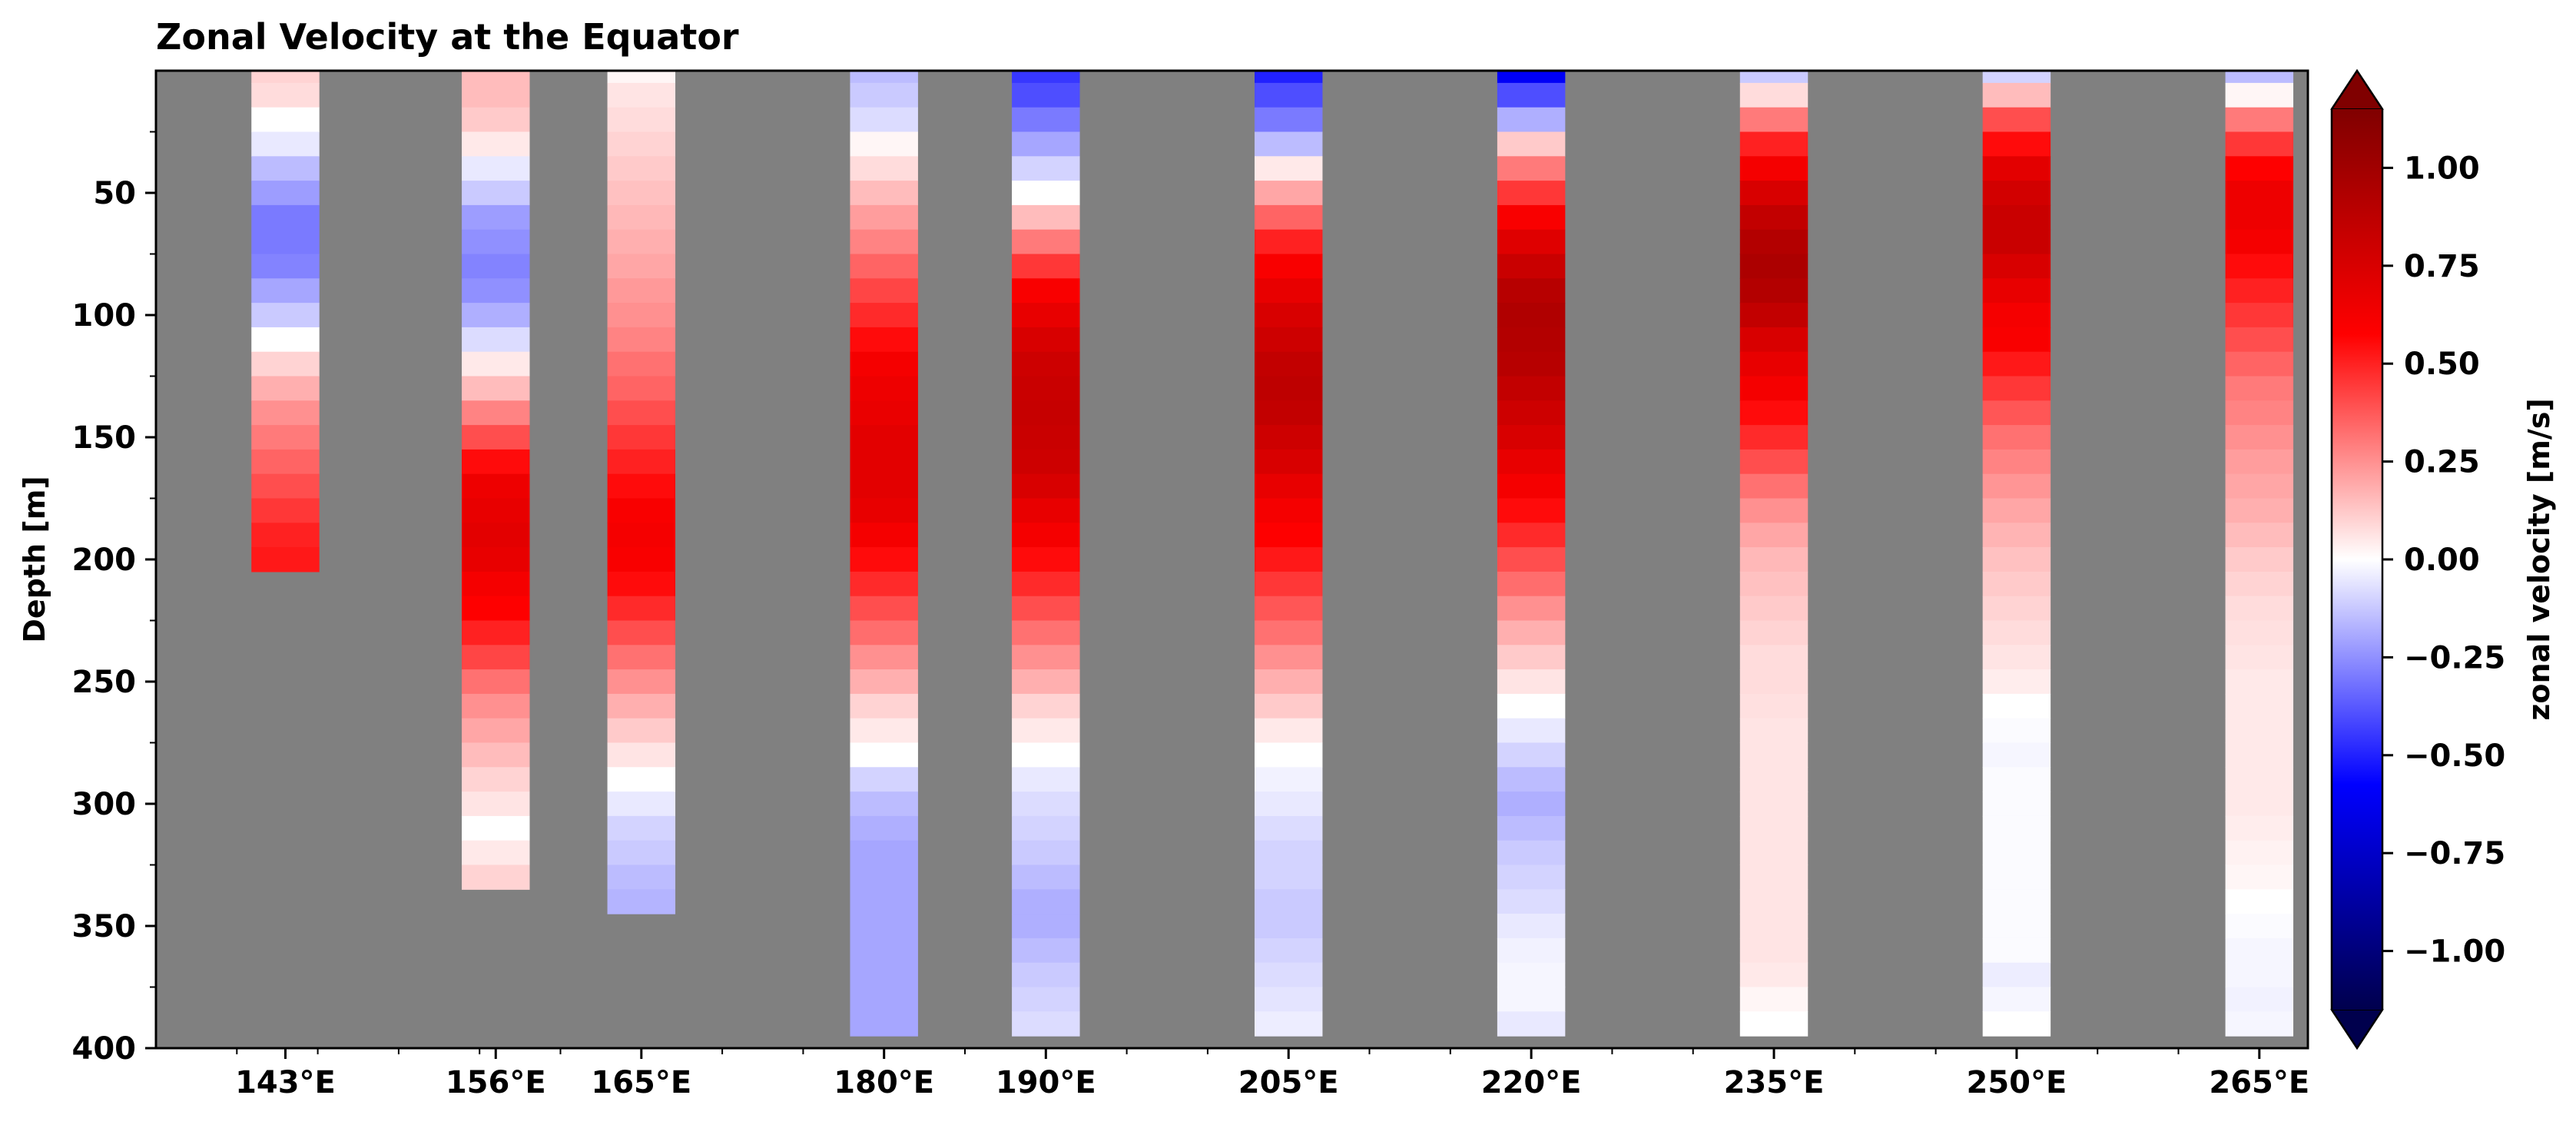  I want to click on y-tick-label: 50, so click(114, 193).